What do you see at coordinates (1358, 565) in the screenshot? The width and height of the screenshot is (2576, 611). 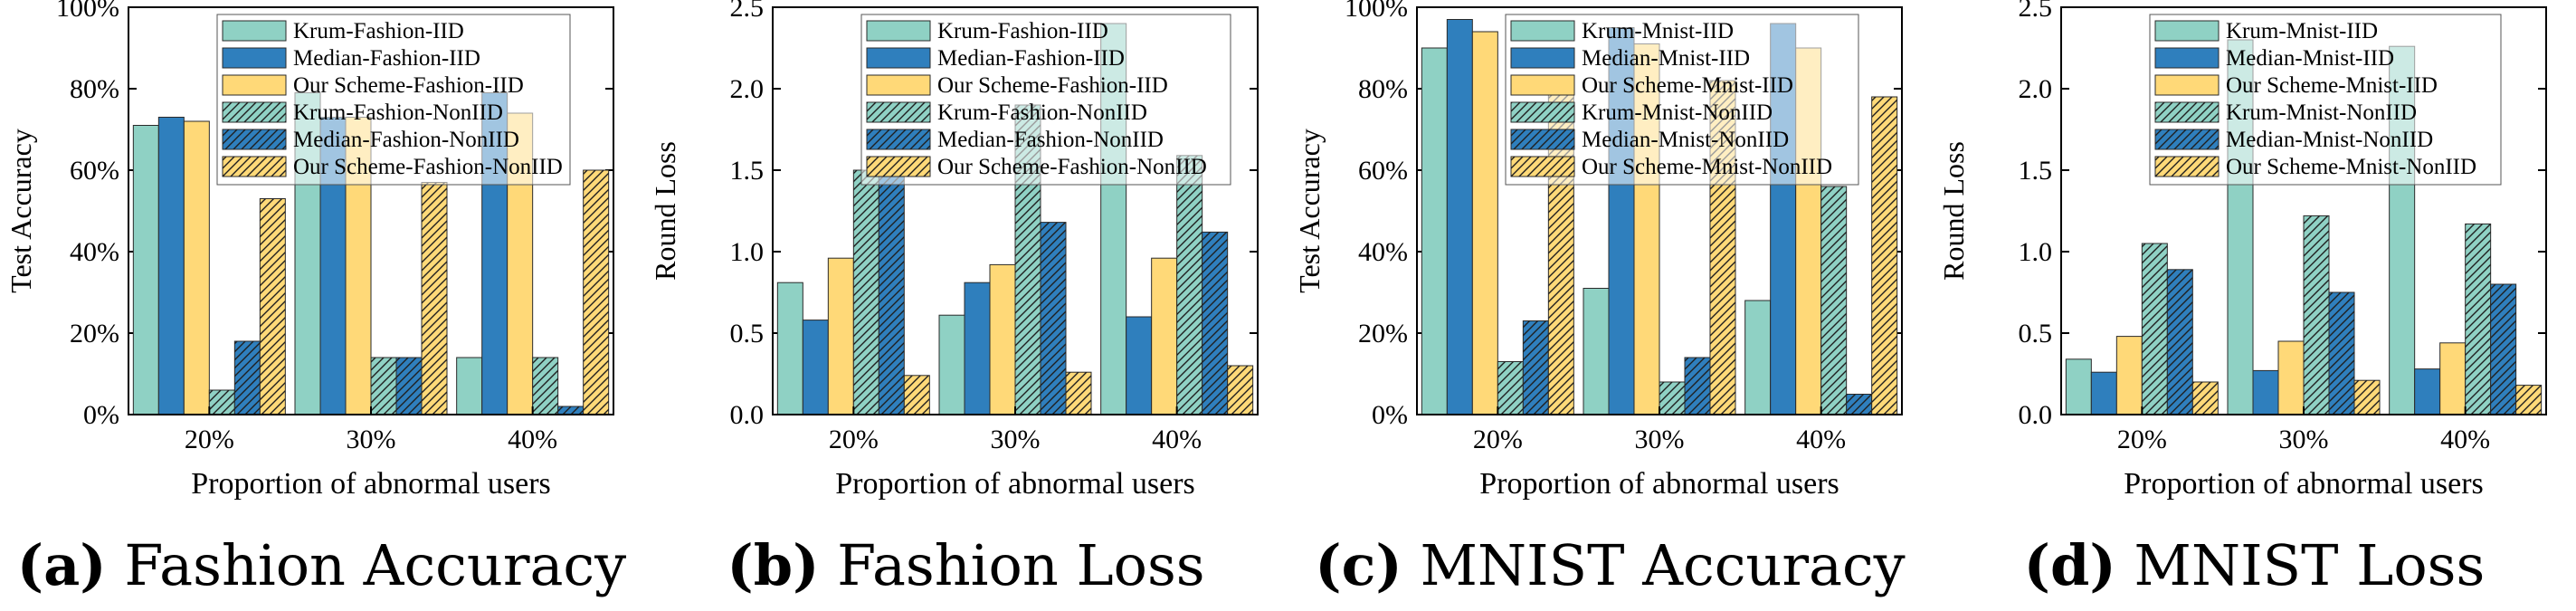 I see `caption-label: (c)` at bounding box center [1358, 565].